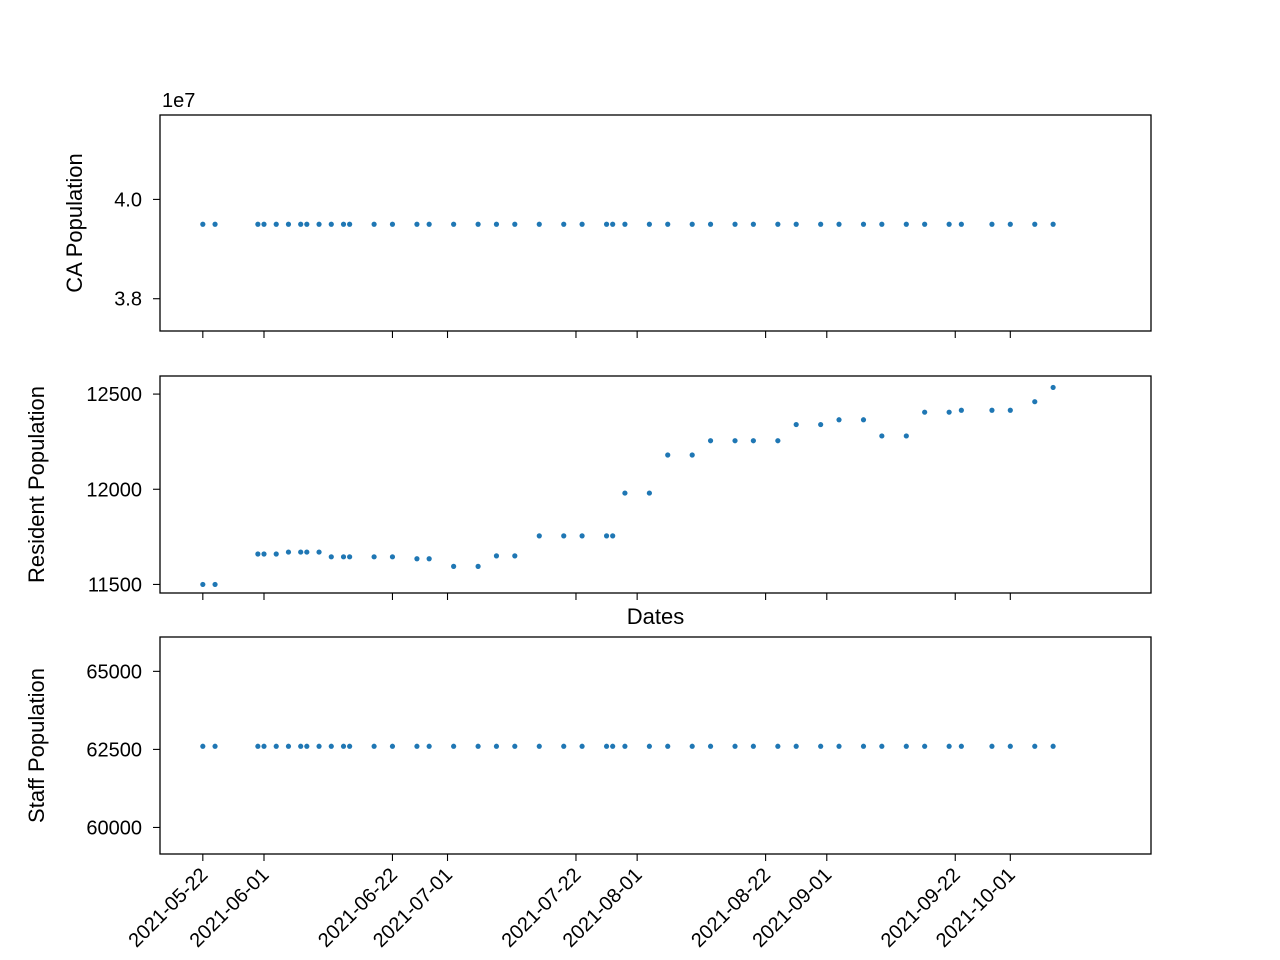 The image size is (1280, 960). I want to click on y-tick-label: 65000, so click(114, 672).